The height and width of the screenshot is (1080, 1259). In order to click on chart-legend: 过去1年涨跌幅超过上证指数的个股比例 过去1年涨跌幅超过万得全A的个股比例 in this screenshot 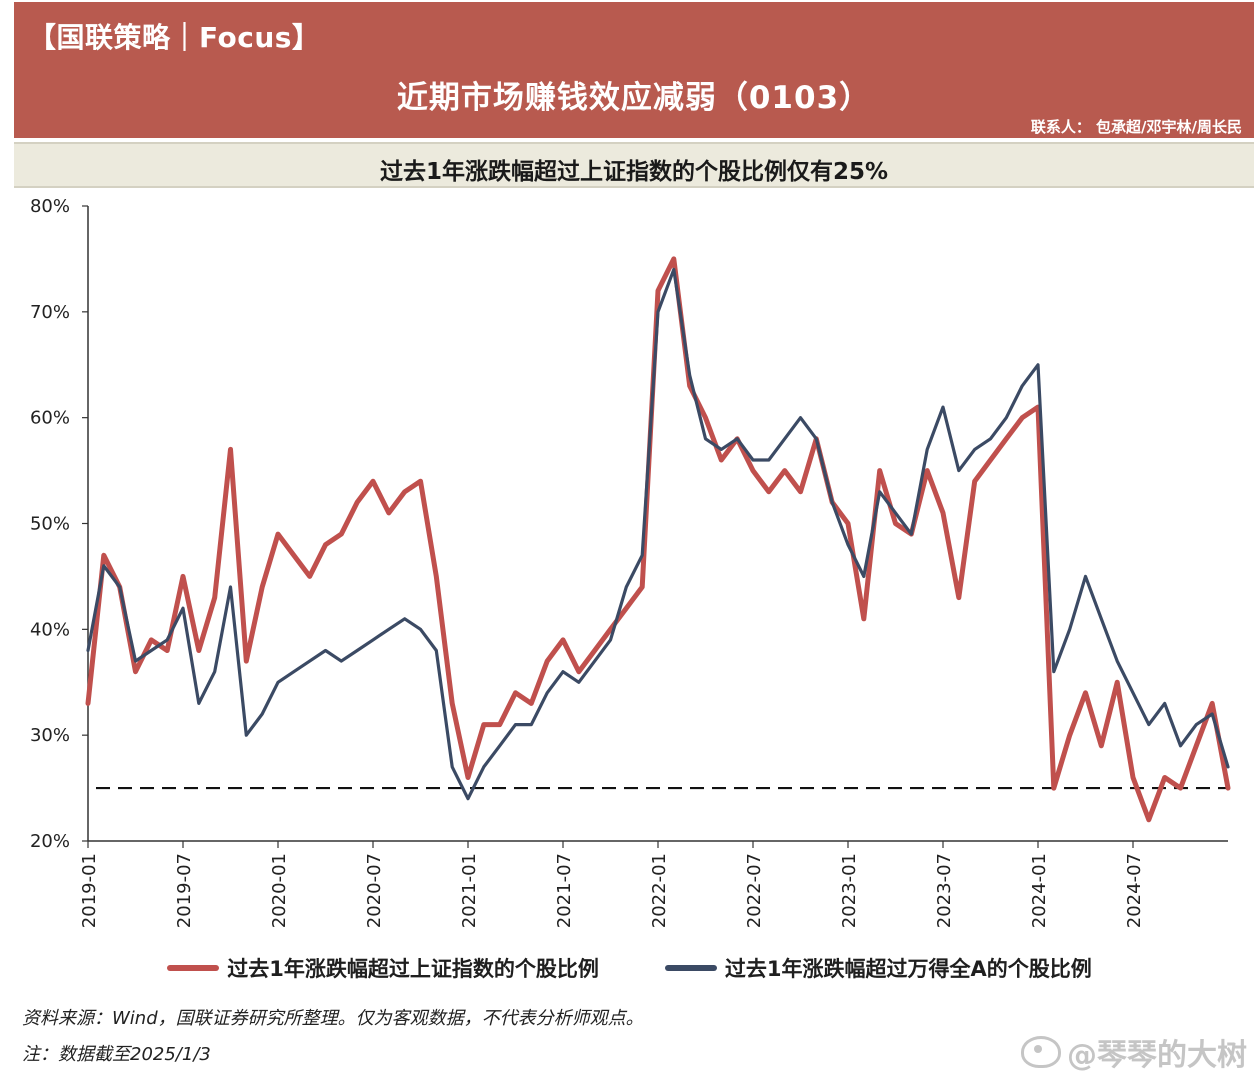, I will do `click(629, 968)`.